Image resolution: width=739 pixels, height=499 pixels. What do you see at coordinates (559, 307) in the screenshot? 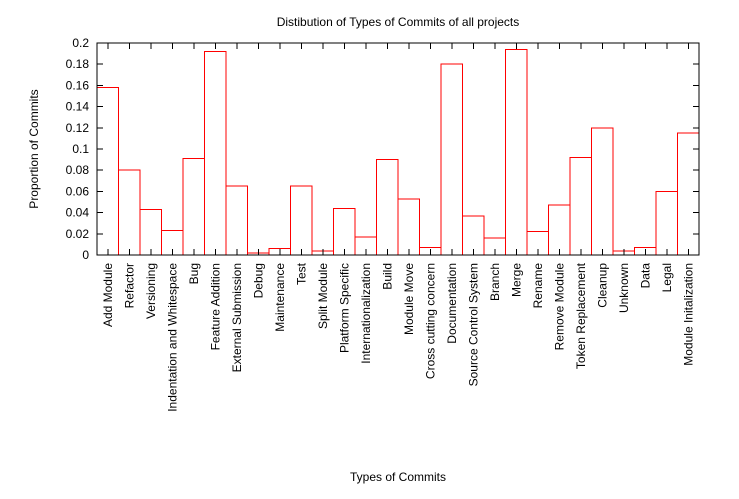
I see `x-tick-label: Remove Module` at bounding box center [559, 307].